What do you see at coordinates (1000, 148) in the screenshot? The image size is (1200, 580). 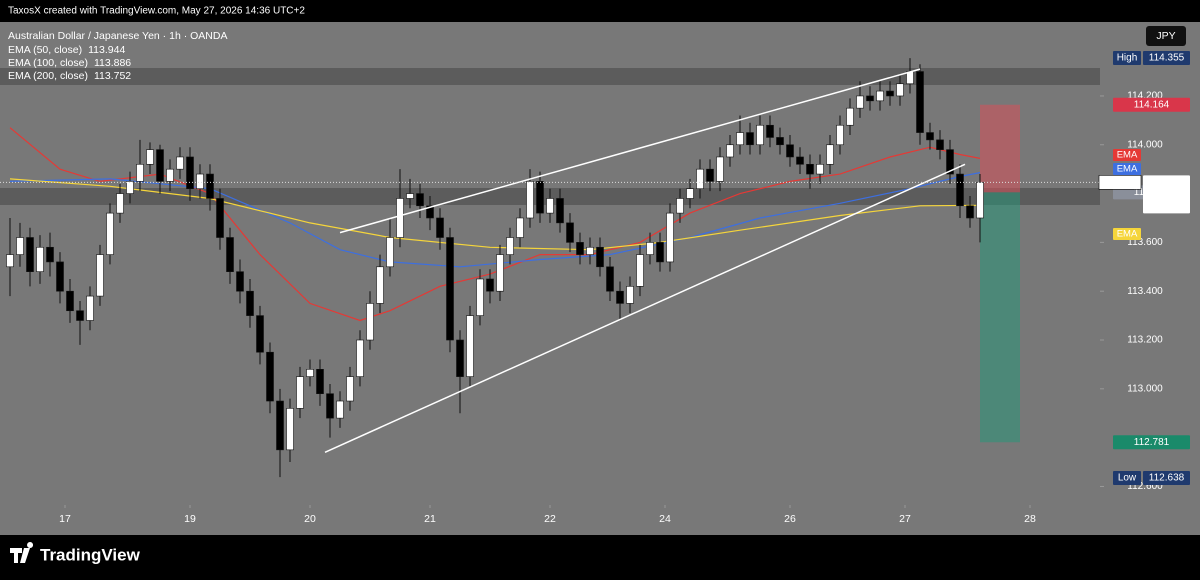 I see `position-stop` at bounding box center [1000, 148].